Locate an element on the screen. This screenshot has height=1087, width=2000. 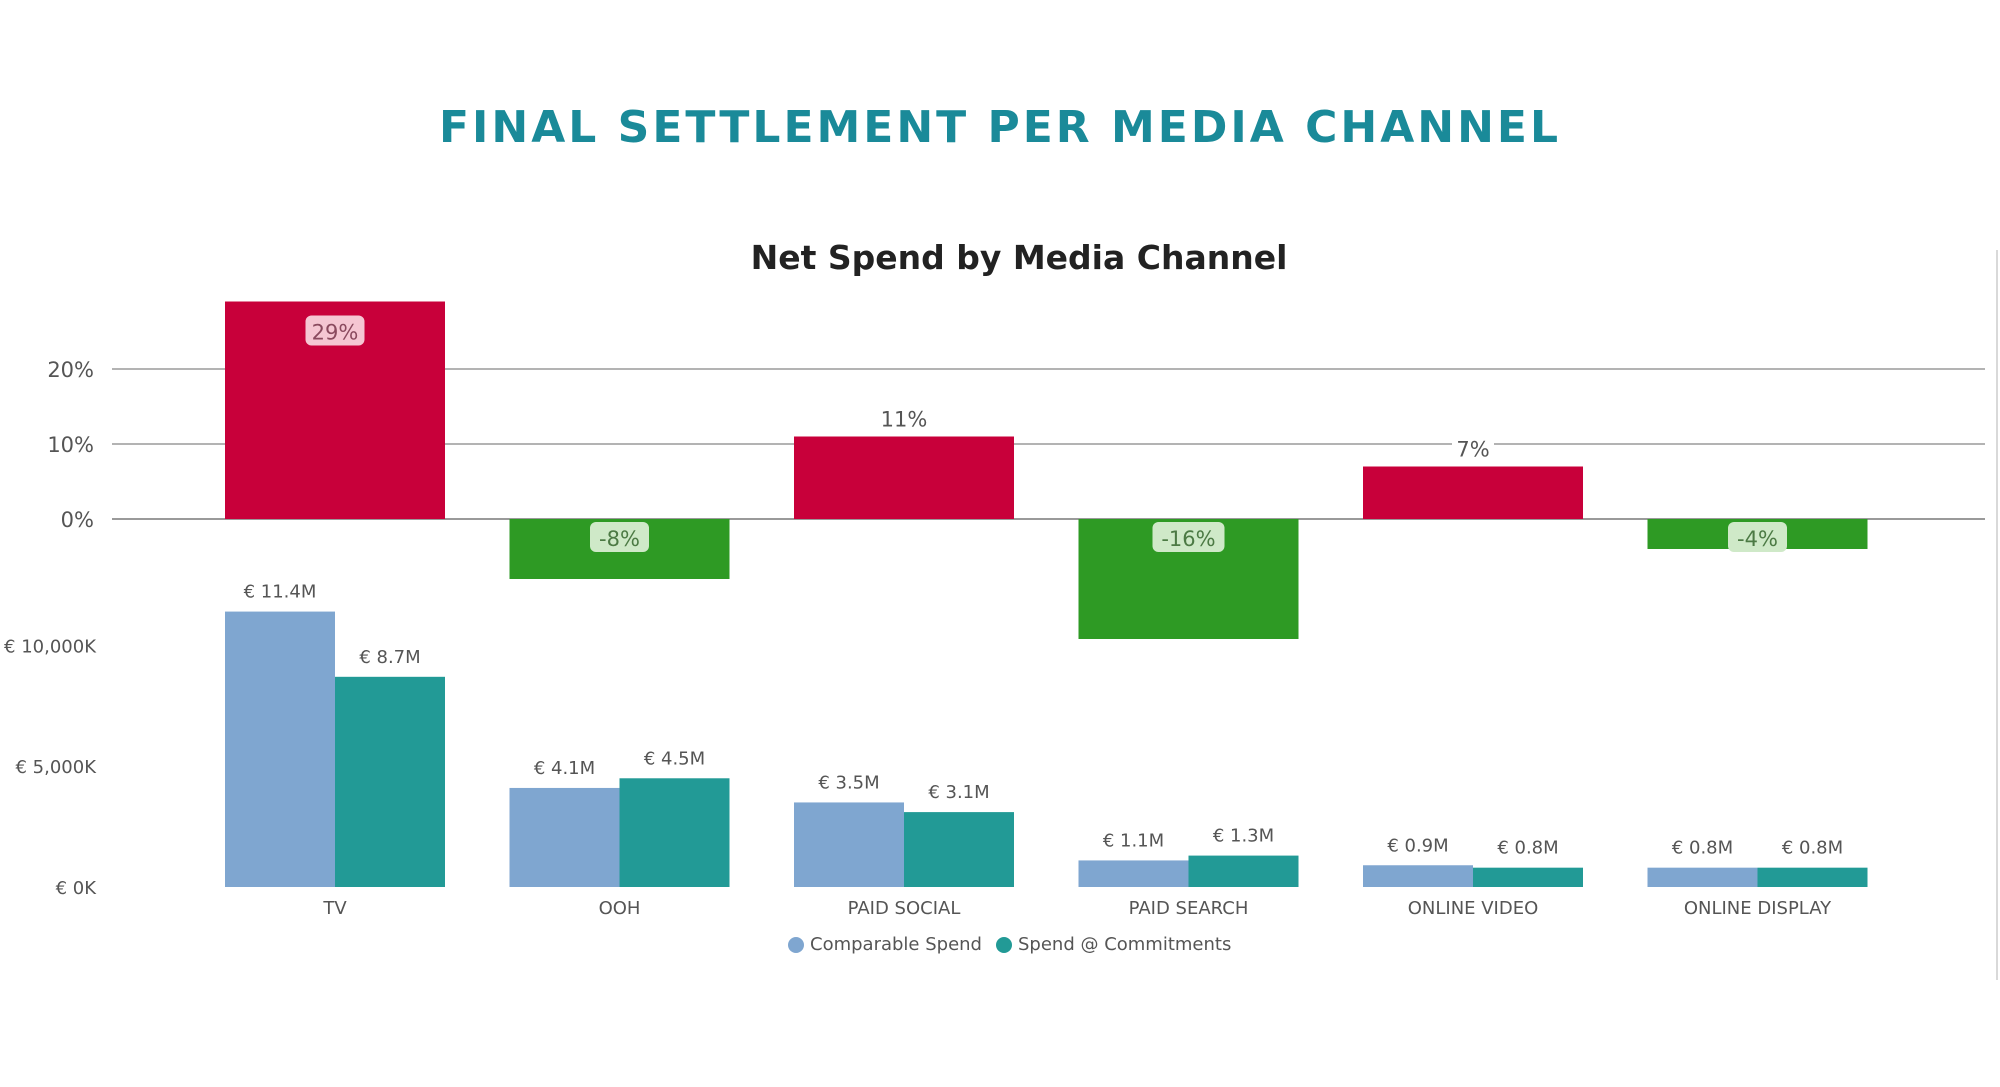
spend-bar-comparable-spend-paid-search is located at coordinates (1133, 873).